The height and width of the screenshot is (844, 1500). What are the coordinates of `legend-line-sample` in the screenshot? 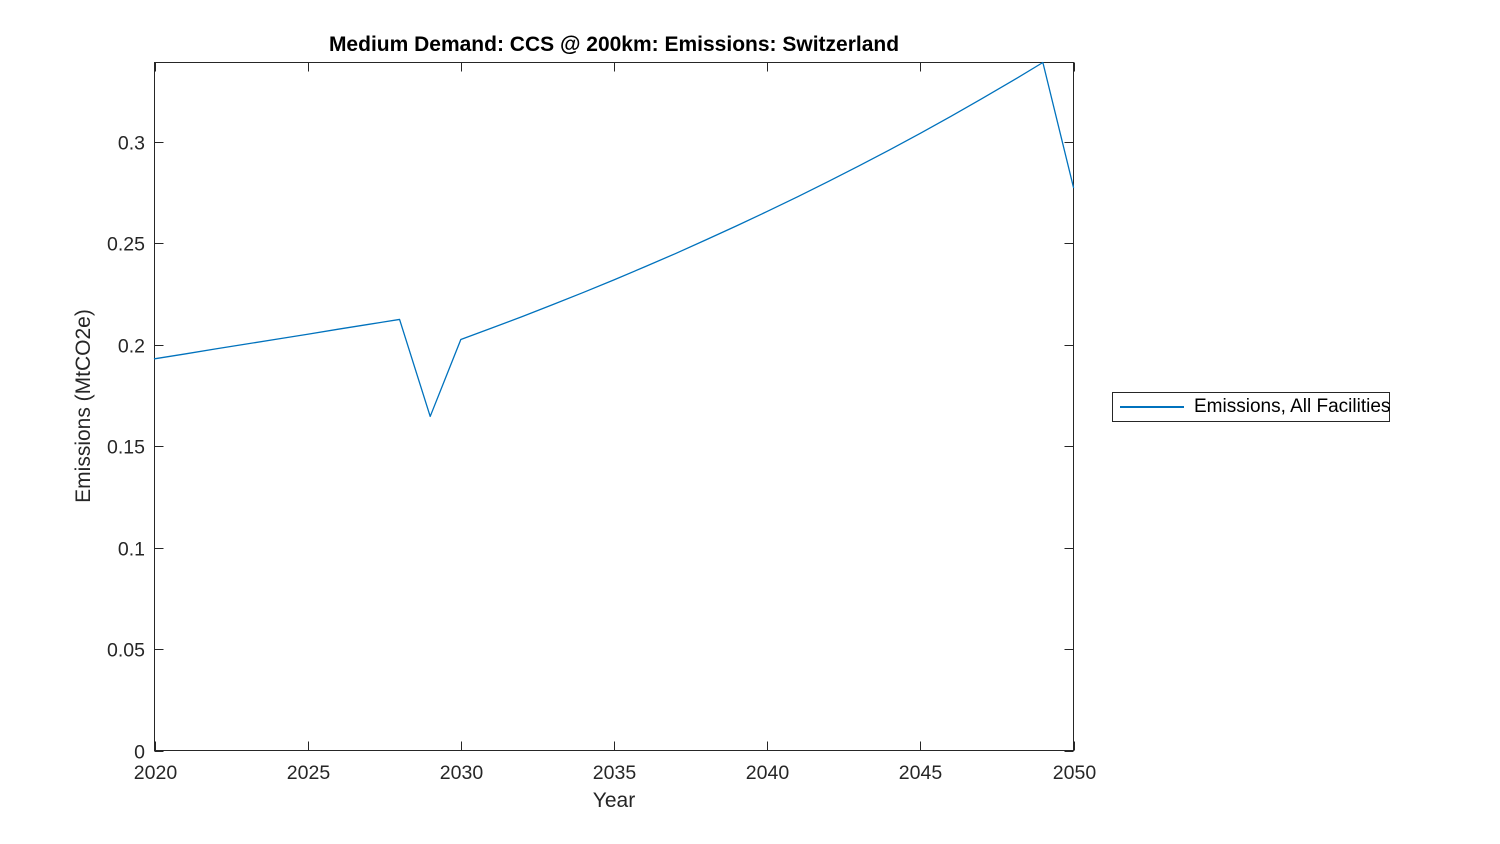 It's located at (1152, 407).